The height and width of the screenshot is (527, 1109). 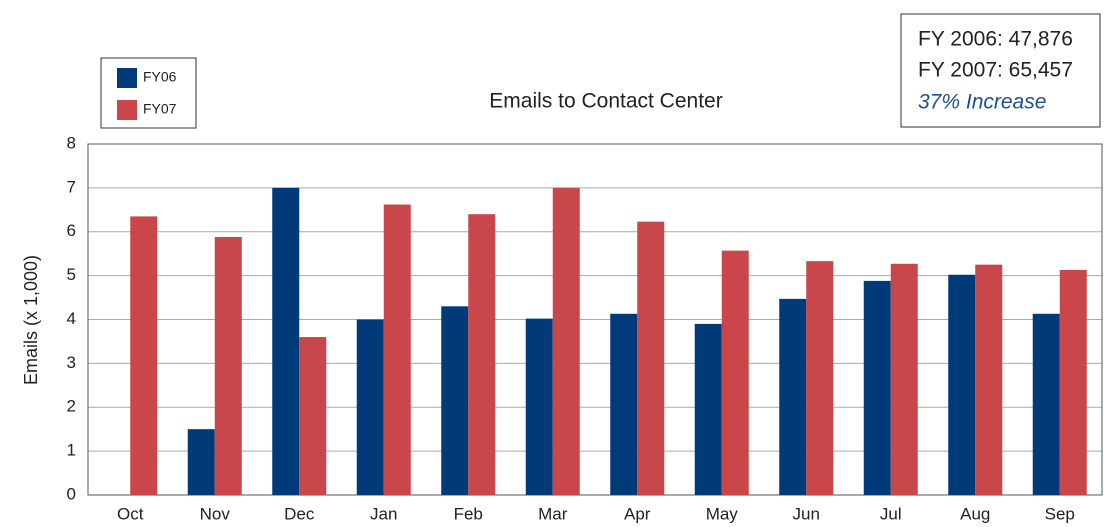 What do you see at coordinates (383, 513) in the screenshot?
I see `x-tick-label: Jan` at bounding box center [383, 513].